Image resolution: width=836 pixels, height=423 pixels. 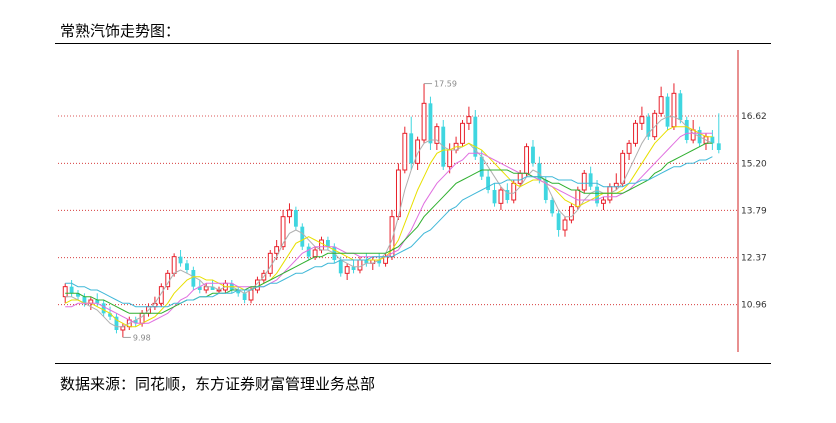 What do you see at coordinates (754, 259) in the screenshot?
I see `y-tick-label: 12.37` at bounding box center [754, 259].